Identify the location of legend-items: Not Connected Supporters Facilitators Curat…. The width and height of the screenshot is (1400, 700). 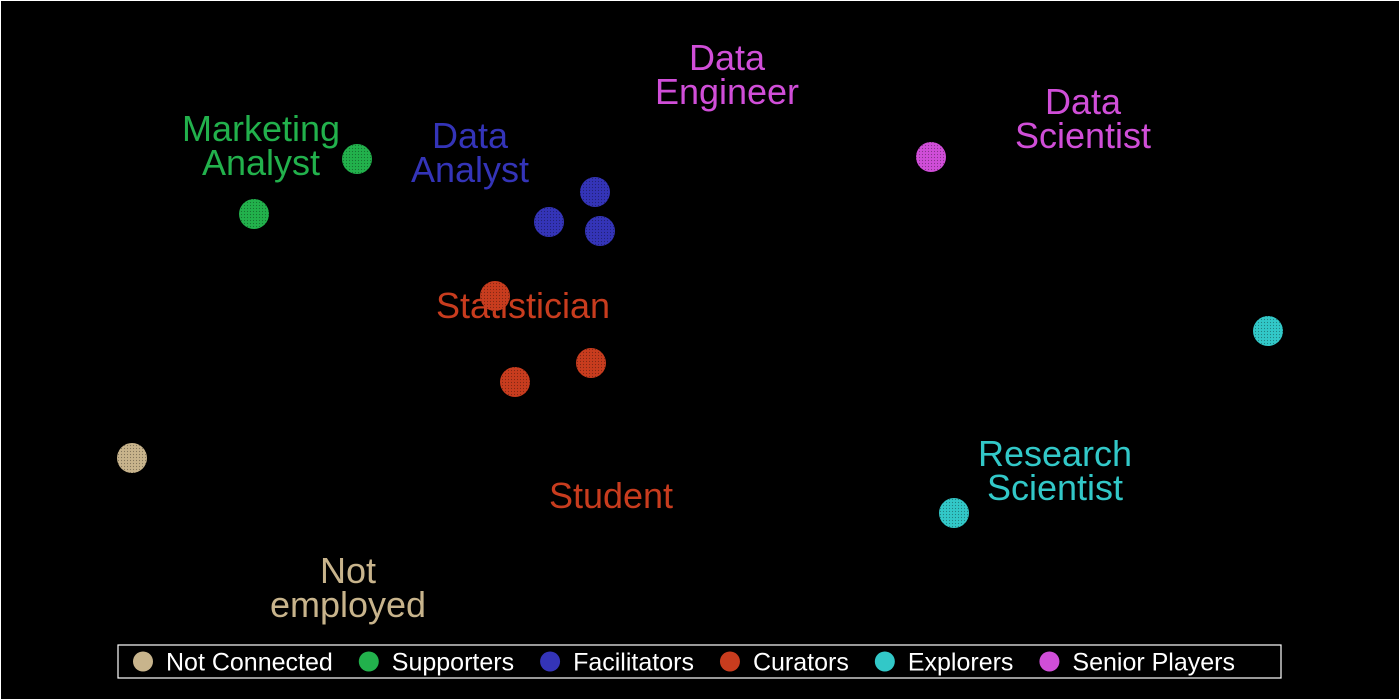
(684, 663).